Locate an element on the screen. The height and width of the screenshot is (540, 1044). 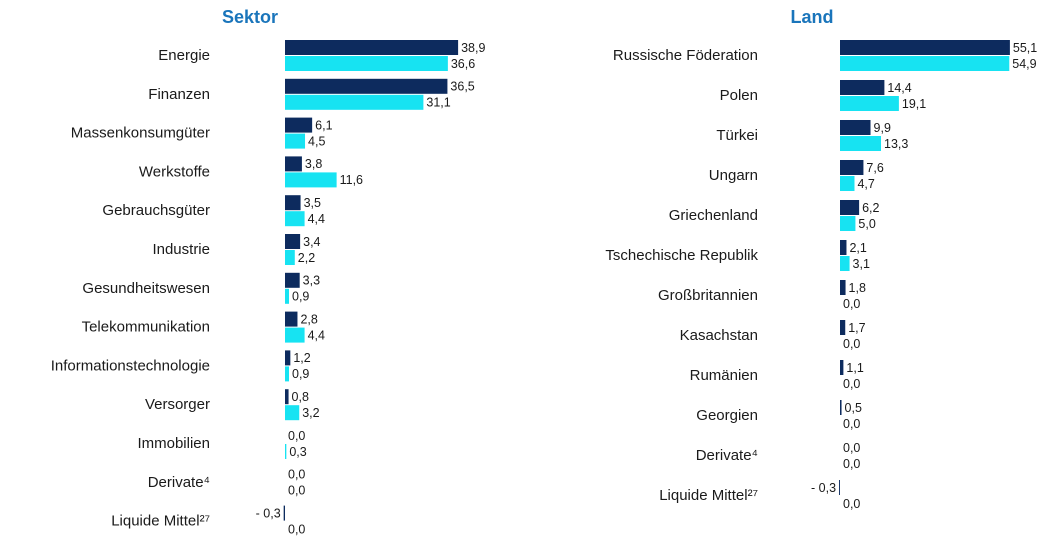
value-label: 0,3 is located at coordinates (297, 452).